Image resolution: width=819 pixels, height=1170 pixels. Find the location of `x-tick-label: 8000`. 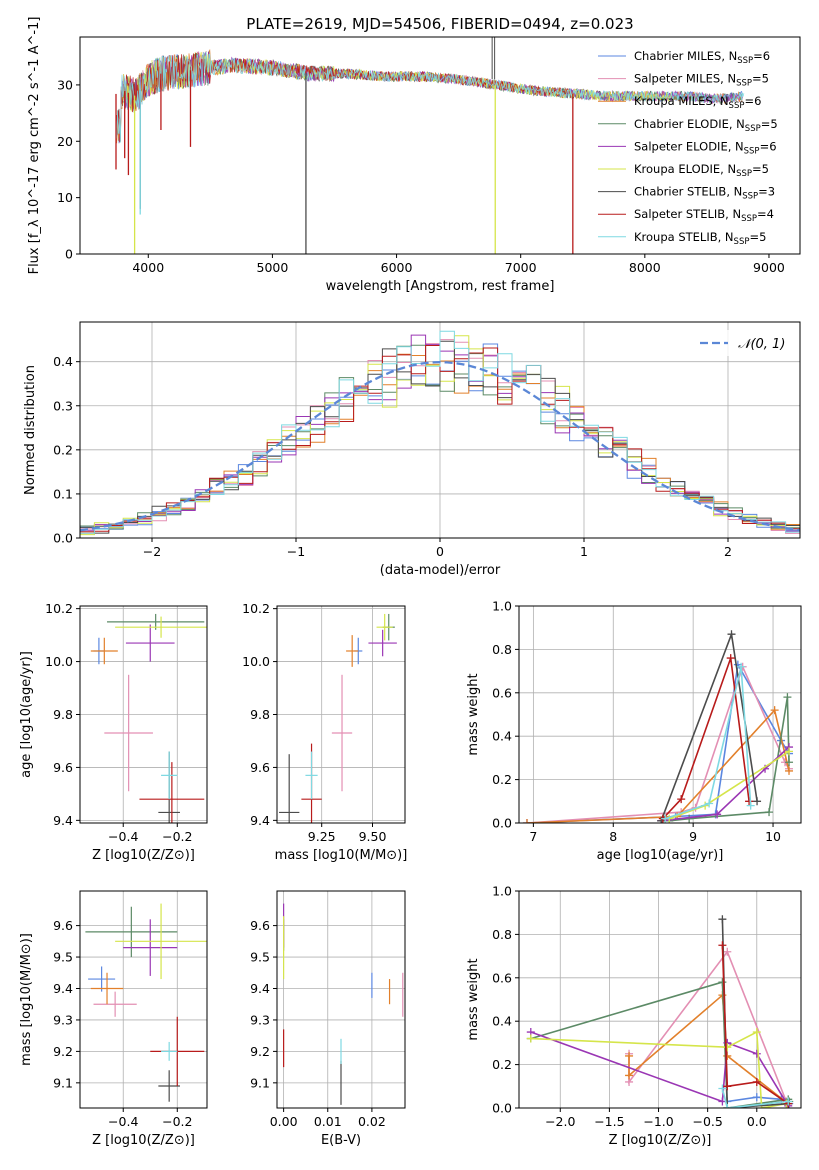

x-tick-label: 8000 is located at coordinates (645, 267).